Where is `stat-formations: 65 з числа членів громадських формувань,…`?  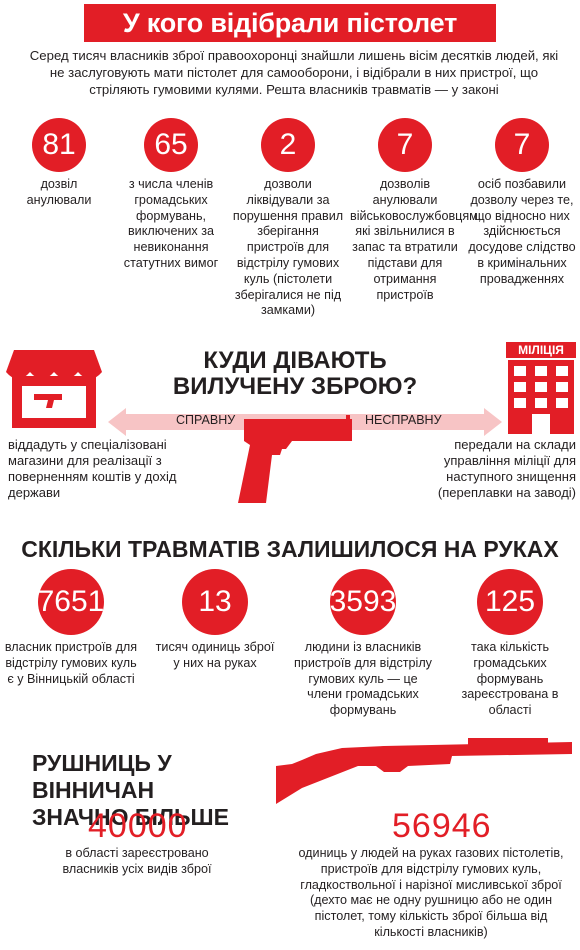 stat-formations: 65 з числа членів громадських формувань,… is located at coordinates (171, 195).